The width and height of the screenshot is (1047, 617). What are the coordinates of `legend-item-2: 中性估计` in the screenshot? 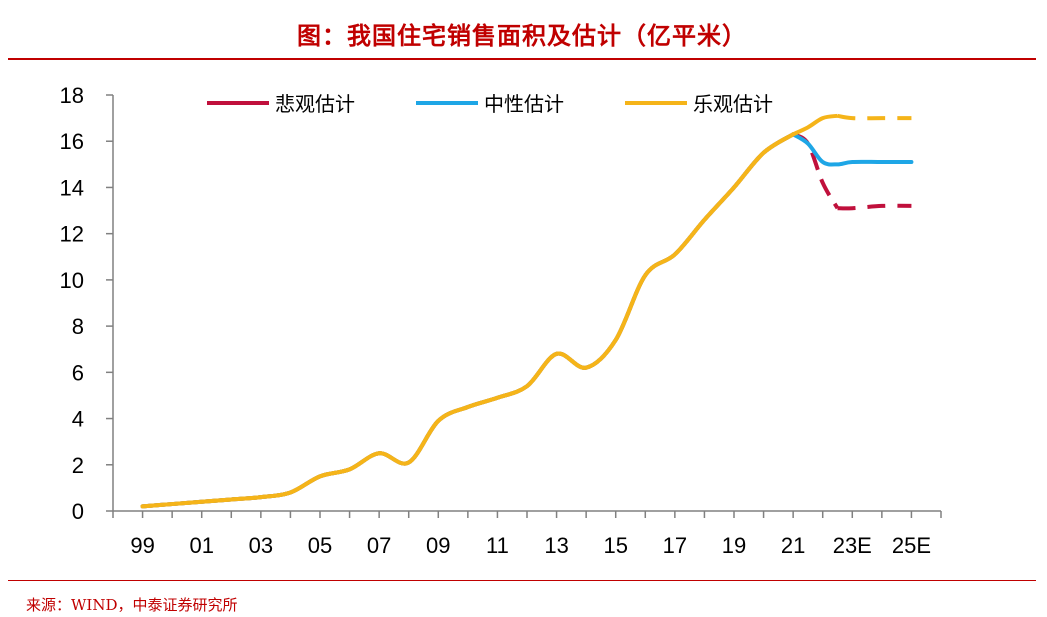 It's located at (490, 104).